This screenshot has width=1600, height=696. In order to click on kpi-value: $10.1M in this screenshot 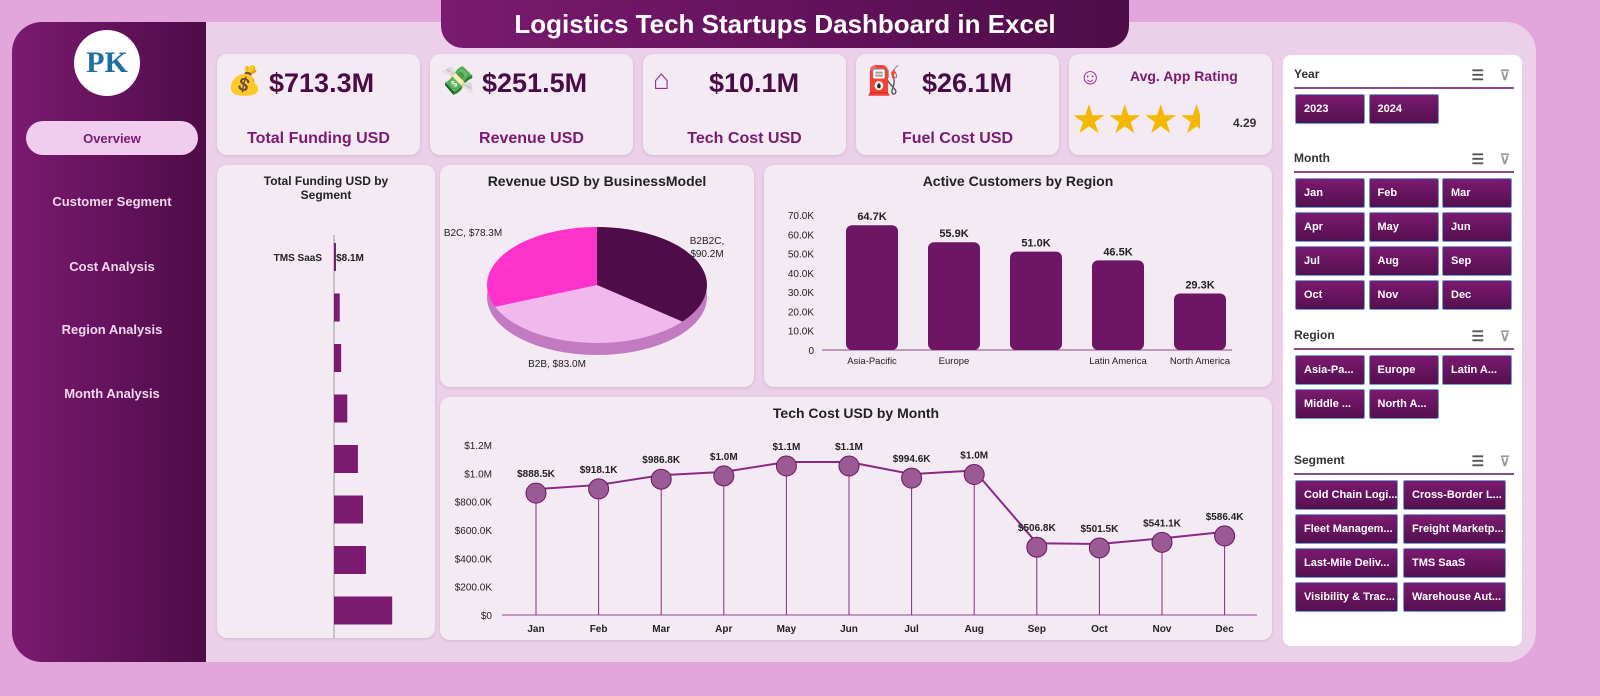, I will do `click(754, 83)`.